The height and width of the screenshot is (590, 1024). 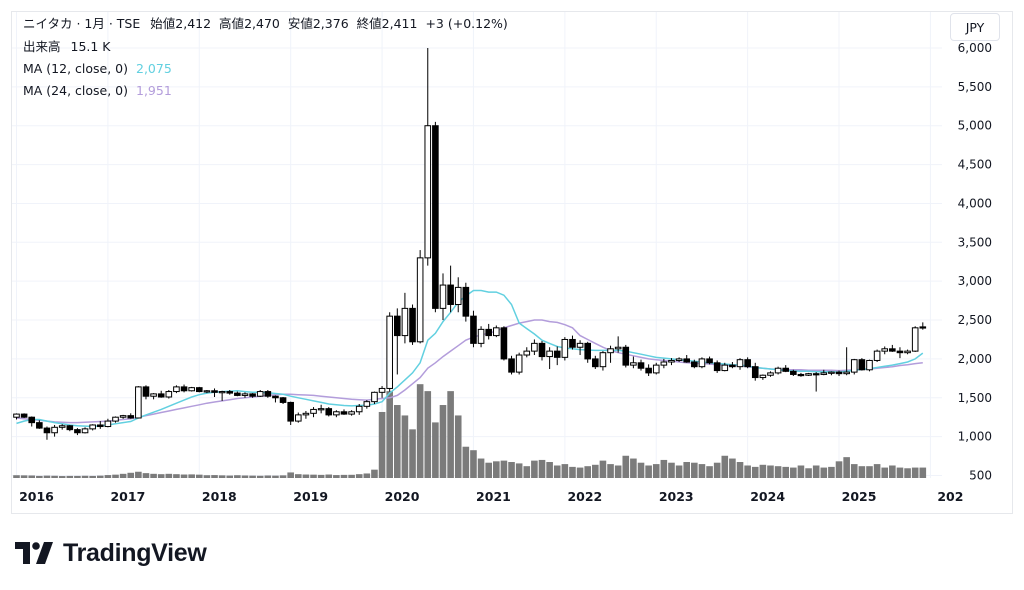 What do you see at coordinates (111, 553) in the screenshot?
I see `tradingview-brand: TradingView` at bounding box center [111, 553].